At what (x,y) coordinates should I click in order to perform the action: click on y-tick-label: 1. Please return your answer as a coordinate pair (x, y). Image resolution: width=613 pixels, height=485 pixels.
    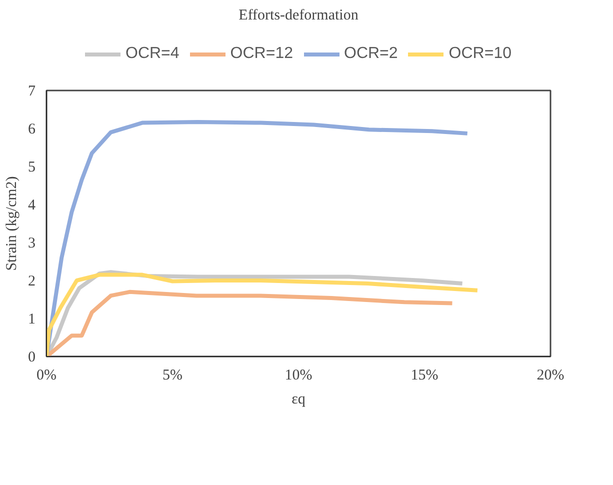
    Looking at the image, I should click on (32, 320).